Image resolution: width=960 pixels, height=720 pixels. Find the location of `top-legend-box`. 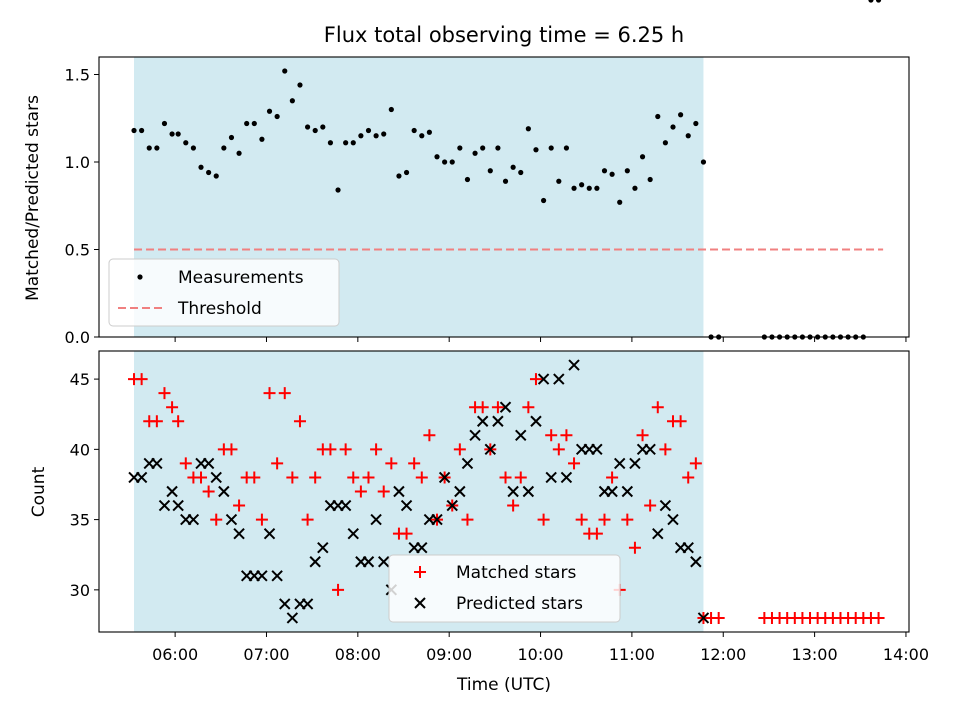

top-legend-box is located at coordinates (224, 292).